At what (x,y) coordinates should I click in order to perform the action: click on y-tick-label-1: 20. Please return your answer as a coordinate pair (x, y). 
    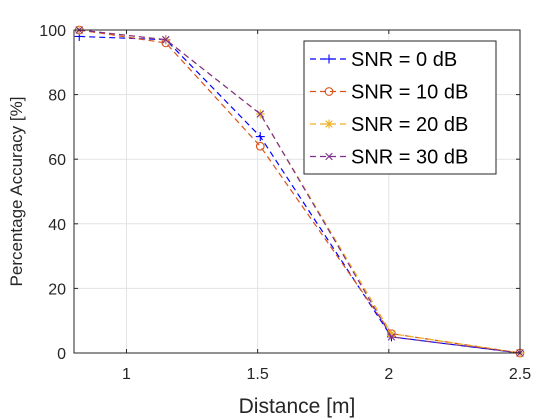
    Looking at the image, I should click on (57, 289).